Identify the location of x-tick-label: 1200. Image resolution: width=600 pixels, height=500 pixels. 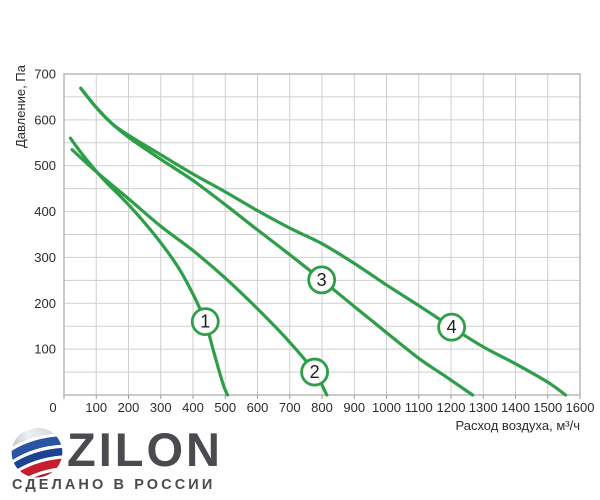
(451, 407).